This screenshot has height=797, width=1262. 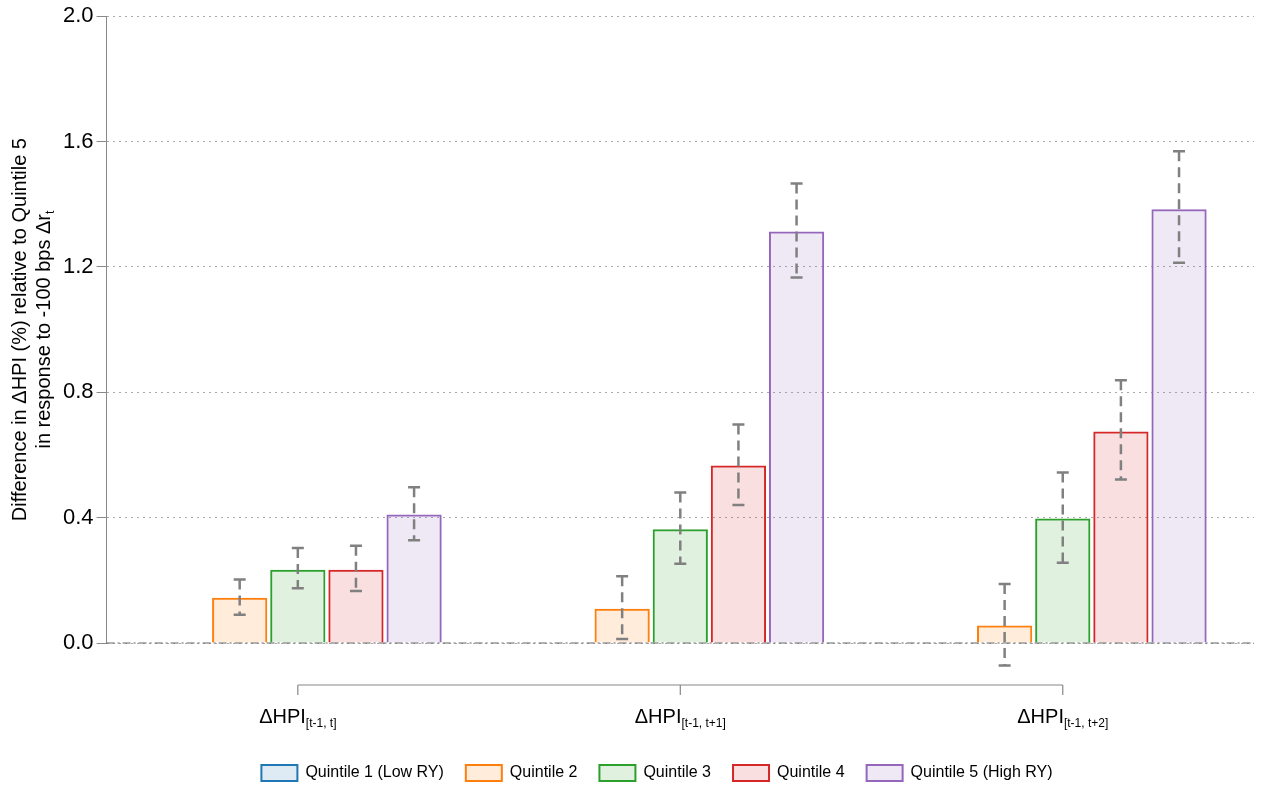 I want to click on y-tick-label: 1.6, so click(x=78, y=140).